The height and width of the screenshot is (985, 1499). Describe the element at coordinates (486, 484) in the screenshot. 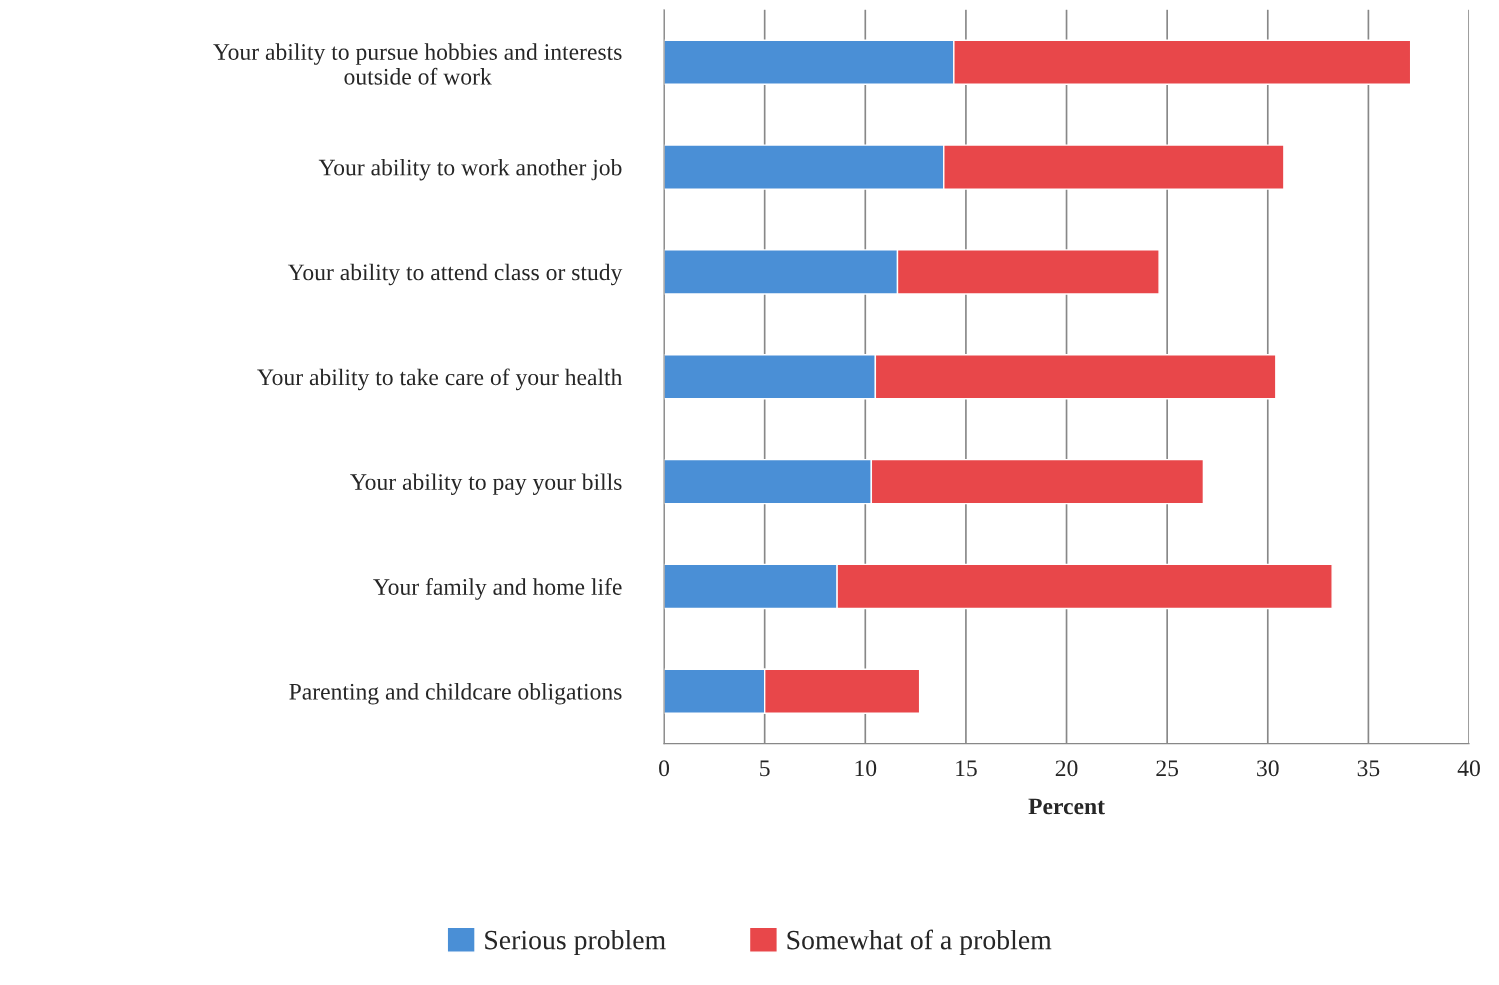

I see `y-tick-label: Your ability to pay your bills` at that location.